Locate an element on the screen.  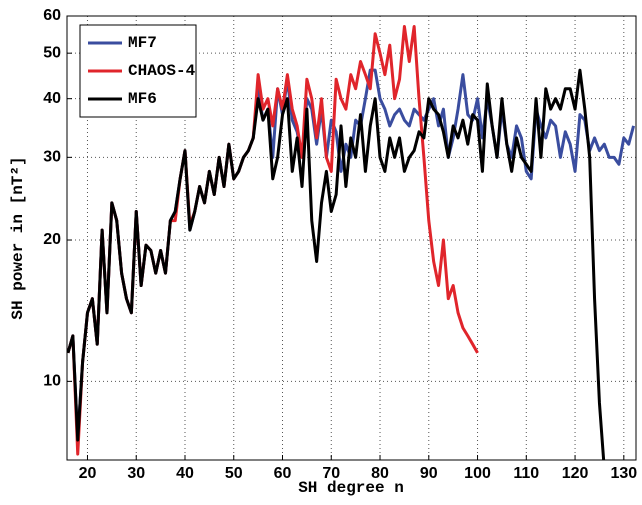
legend: MF7 CHAOS-4 MF6 is located at coordinates (138, 71).